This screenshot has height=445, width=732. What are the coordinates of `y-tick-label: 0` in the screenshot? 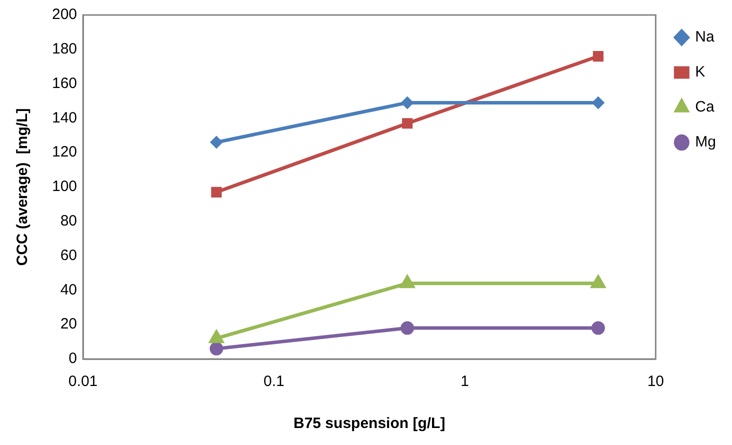 It's located at (73, 359).